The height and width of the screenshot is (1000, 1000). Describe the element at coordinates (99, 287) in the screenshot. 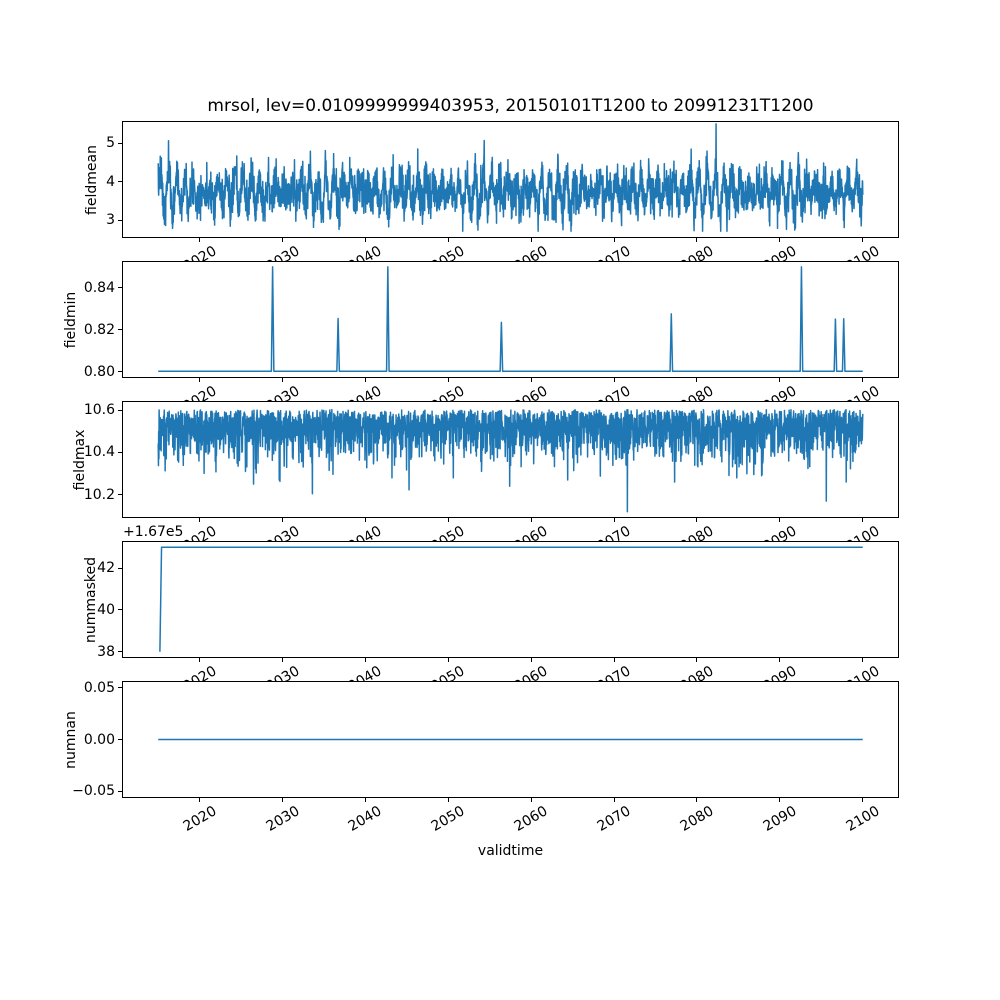

I see `y-tick-label: 0.84` at that location.